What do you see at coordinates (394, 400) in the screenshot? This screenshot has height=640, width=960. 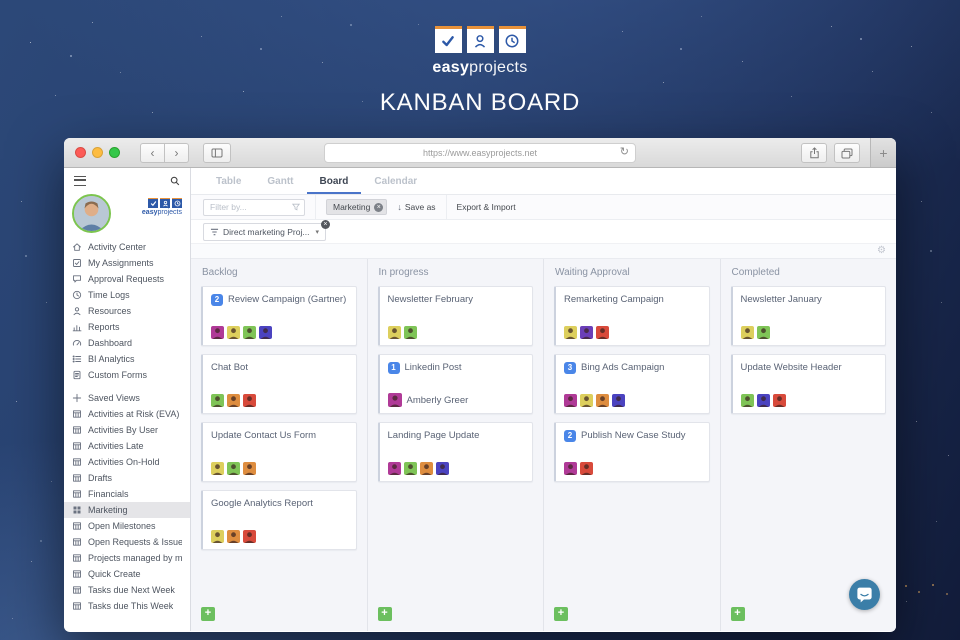 I see `assignee-avatar` at bounding box center [394, 400].